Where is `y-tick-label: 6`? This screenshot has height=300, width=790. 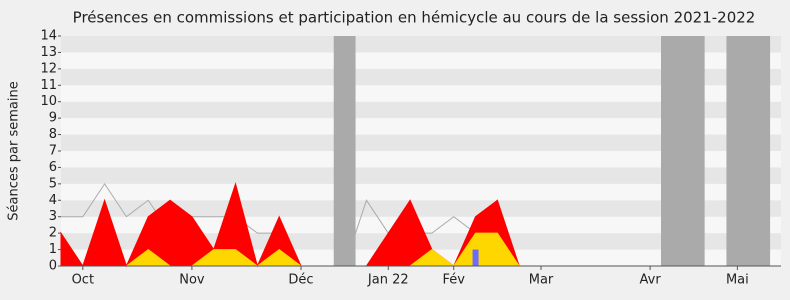 y-tick-label: 6 is located at coordinates (53, 167).